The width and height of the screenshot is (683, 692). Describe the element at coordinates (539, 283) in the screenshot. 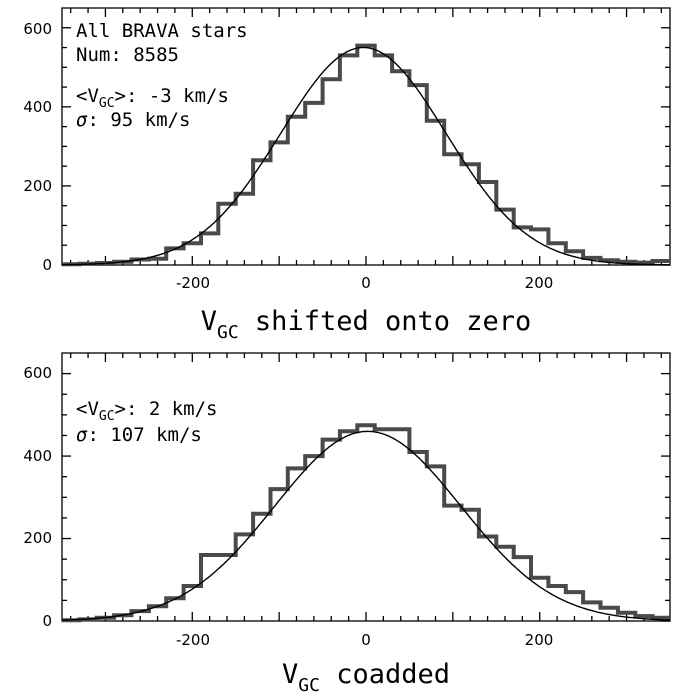

I see `top-xtick-label: 200` at that location.